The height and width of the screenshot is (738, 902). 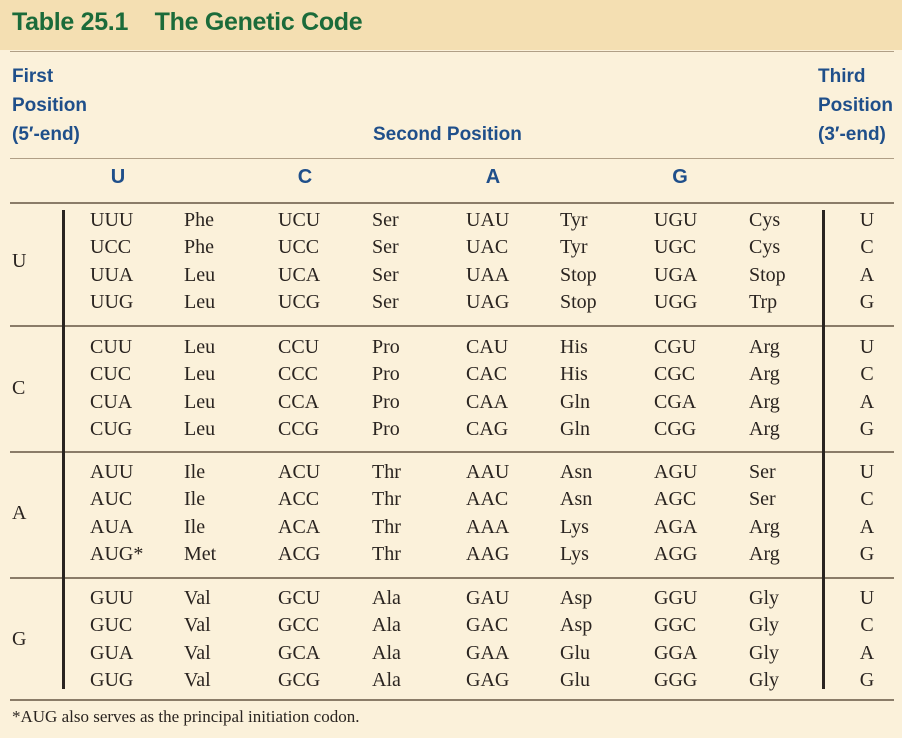 I want to click on third-position-header-line: Position, so click(x=855, y=105).